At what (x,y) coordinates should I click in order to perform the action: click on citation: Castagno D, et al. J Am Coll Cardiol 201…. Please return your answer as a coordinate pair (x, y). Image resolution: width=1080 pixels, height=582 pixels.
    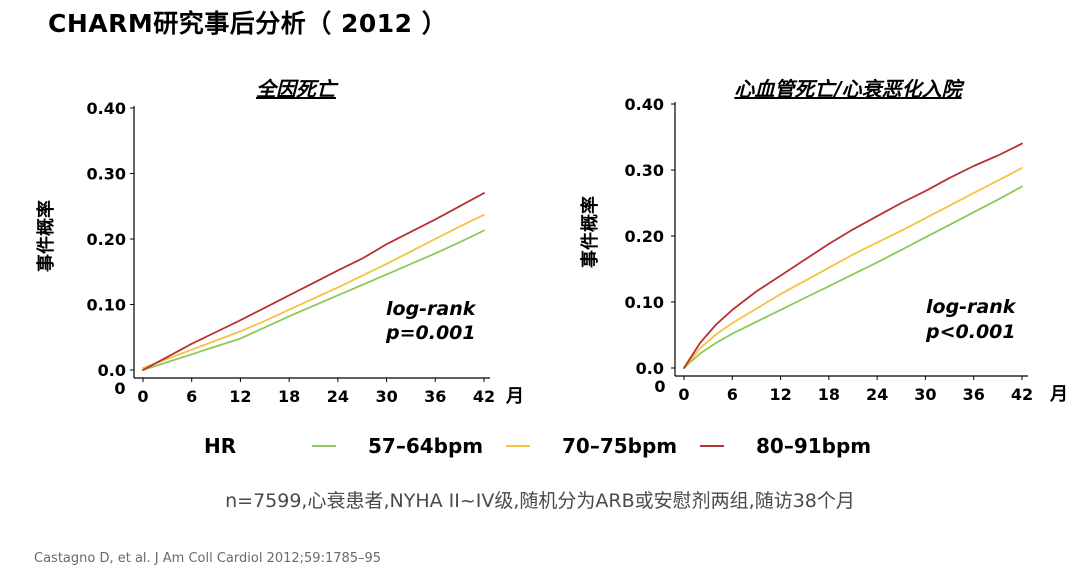
    Looking at the image, I should click on (208, 558).